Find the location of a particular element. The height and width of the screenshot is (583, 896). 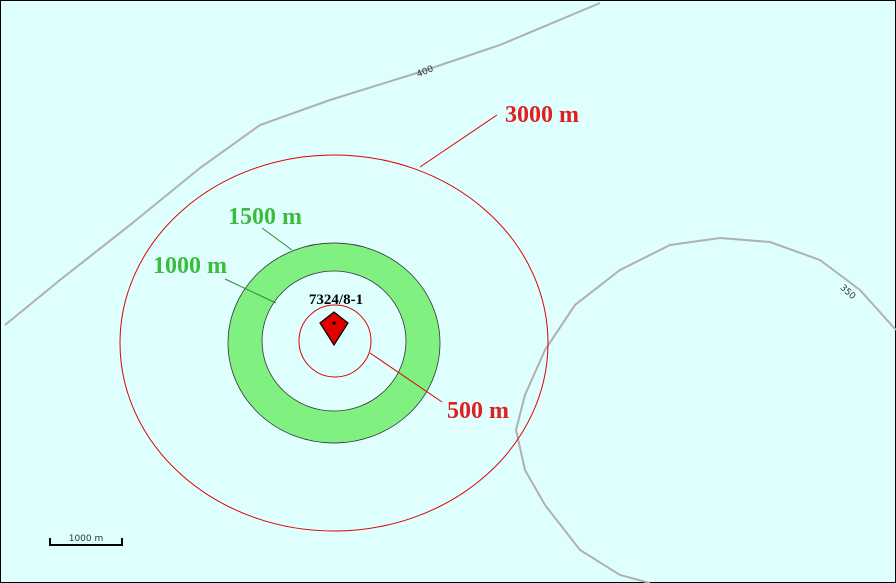

ring-label: 1000 m is located at coordinates (190, 266).